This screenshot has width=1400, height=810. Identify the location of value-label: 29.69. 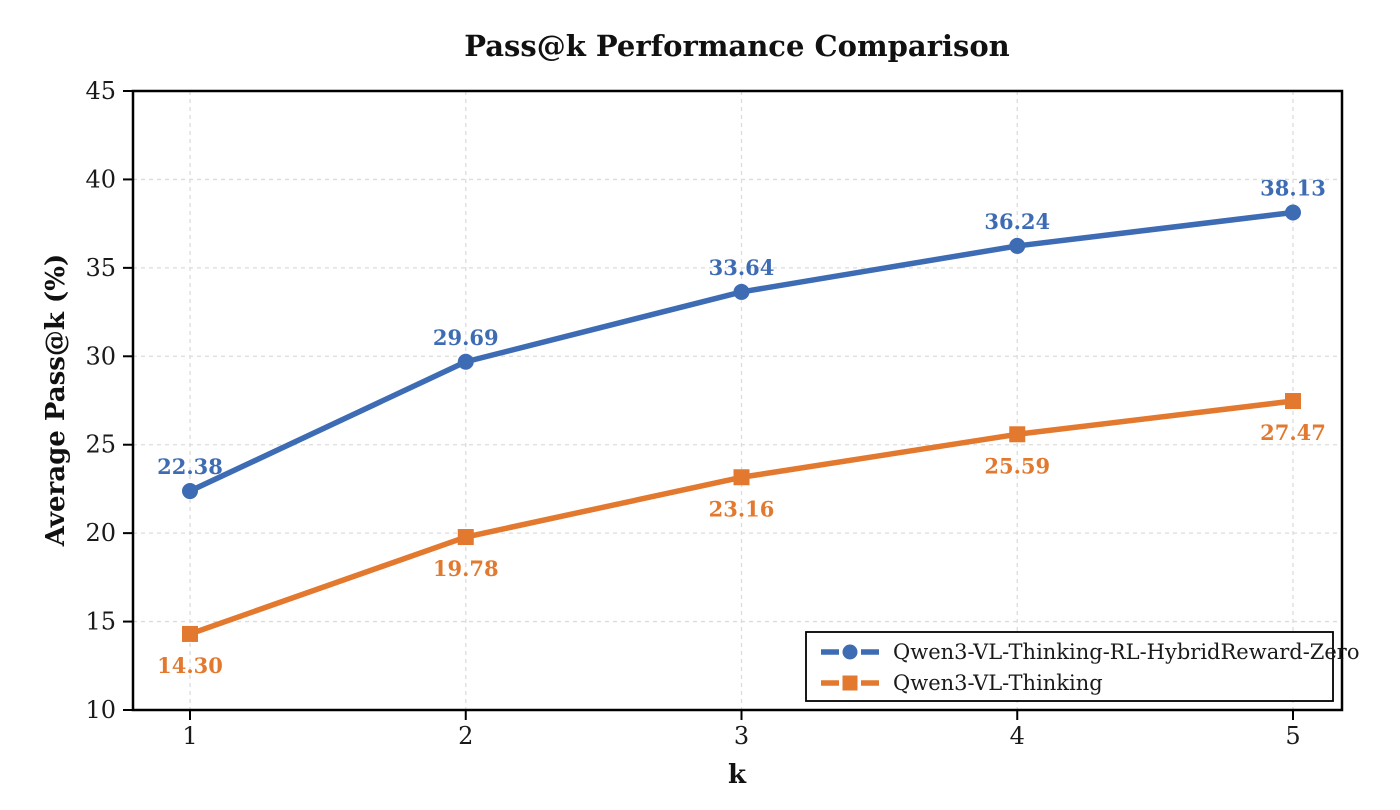
(466, 337).